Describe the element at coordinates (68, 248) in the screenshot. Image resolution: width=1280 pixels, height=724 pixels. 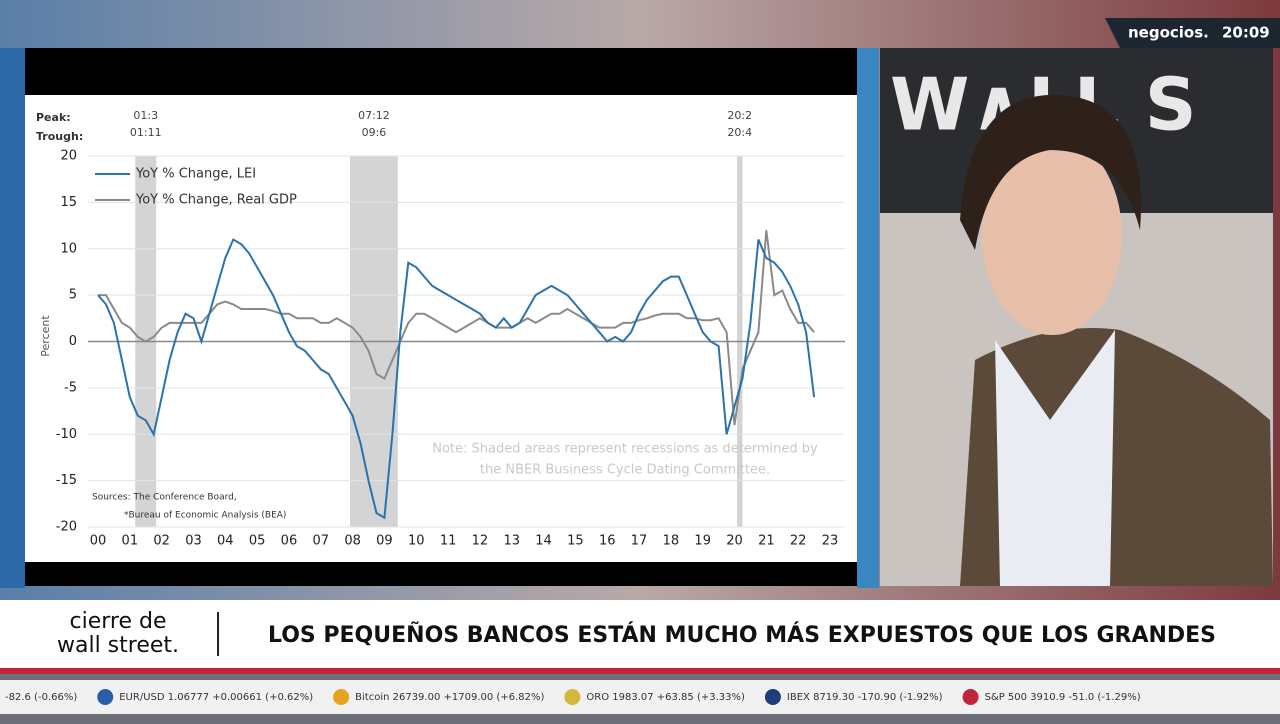
I see `y-tick-label: 10` at that location.